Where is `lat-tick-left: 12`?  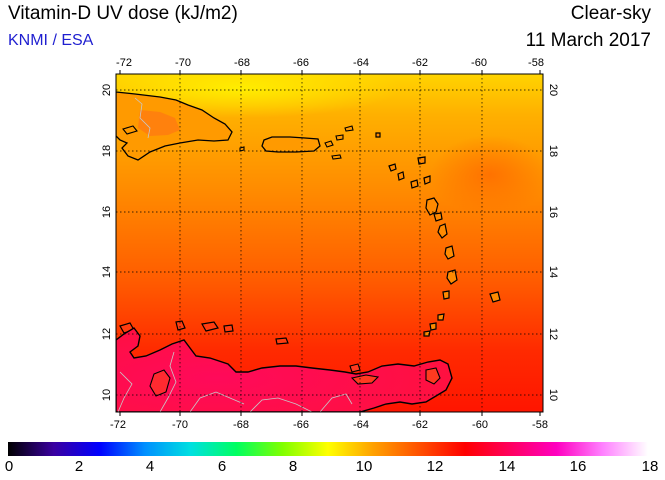 lat-tick-left: 12 is located at coordinates (107, 334).